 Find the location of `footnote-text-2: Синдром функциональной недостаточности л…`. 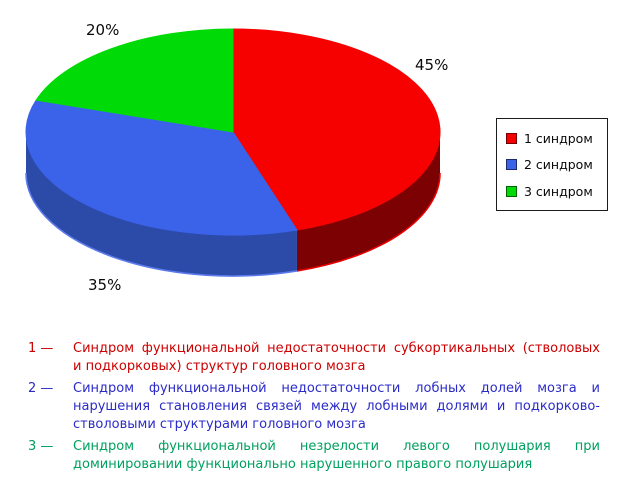

footnote-text-2: Синдром функциональной недостаточности л… is located at coordinates (336, 407).